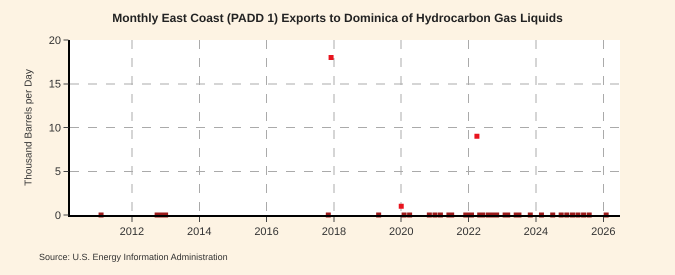  What do you see at coordinates (401, 232) in the screenshot?
I see `x-tick-label: 2020` at bounding box center [401, 232].